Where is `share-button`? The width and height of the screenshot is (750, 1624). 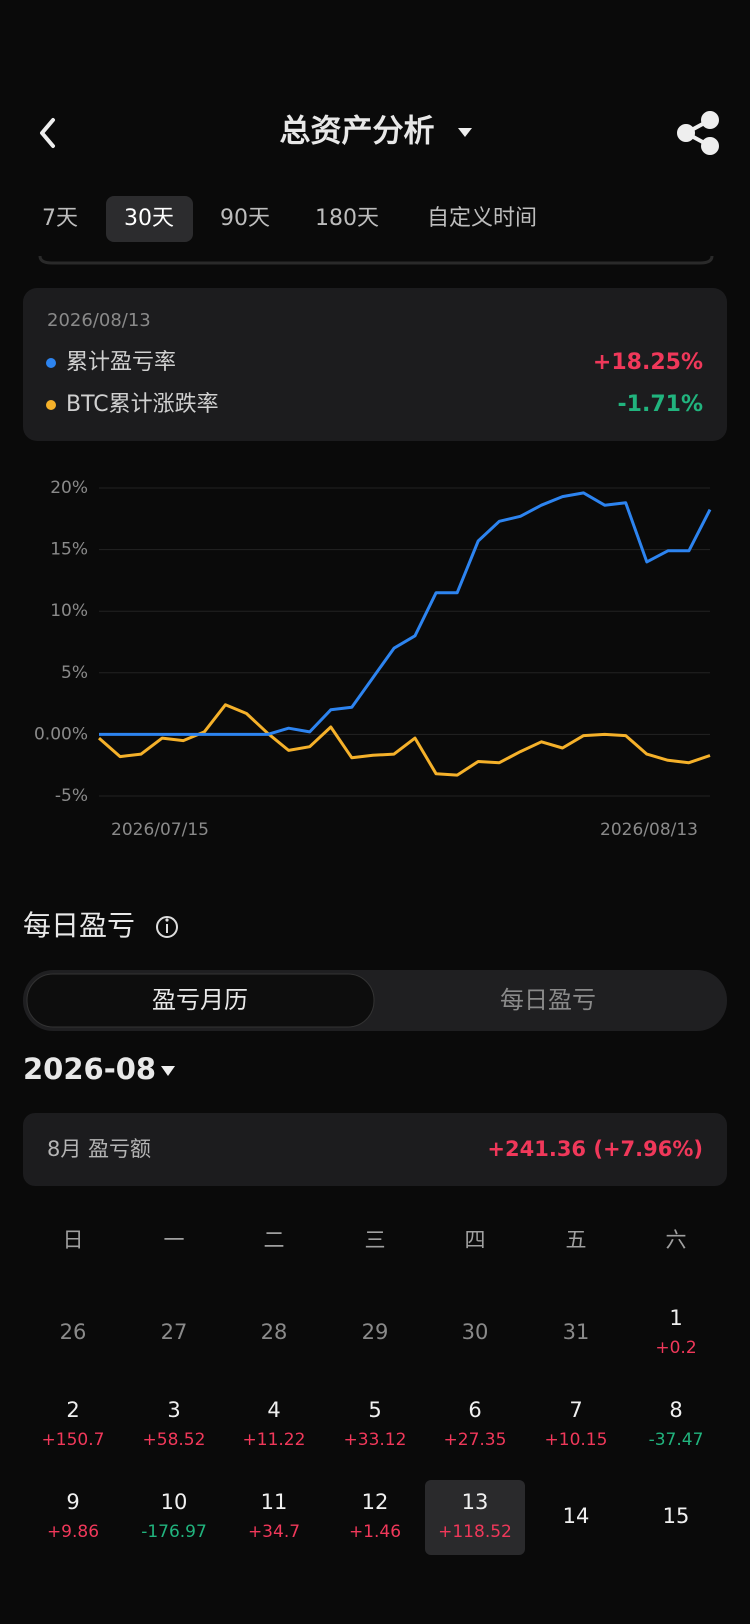 share-button is located at coordinates (698, 133).